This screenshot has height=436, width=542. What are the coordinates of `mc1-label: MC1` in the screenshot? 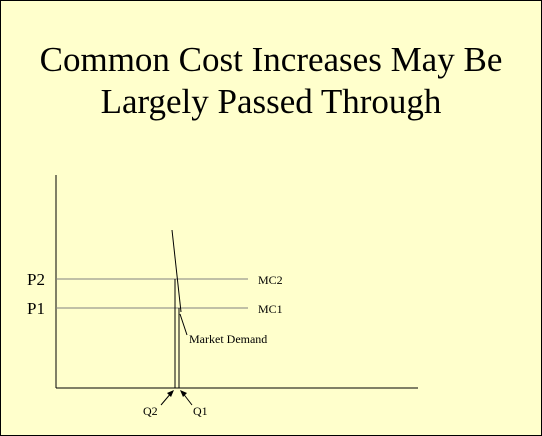 It's located at (270, 309).